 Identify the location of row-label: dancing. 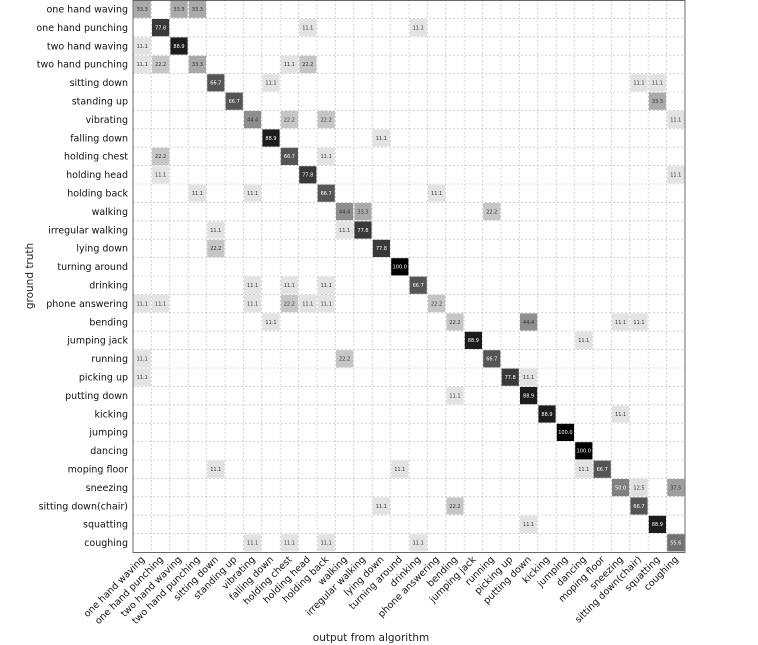
(109, 451).